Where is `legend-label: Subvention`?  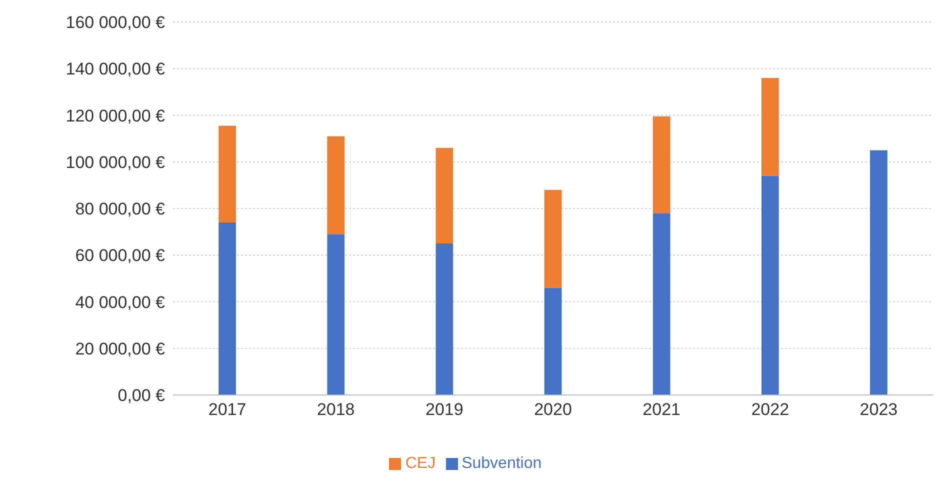 legend-label: Subvention is located at coordinates (502, 463).